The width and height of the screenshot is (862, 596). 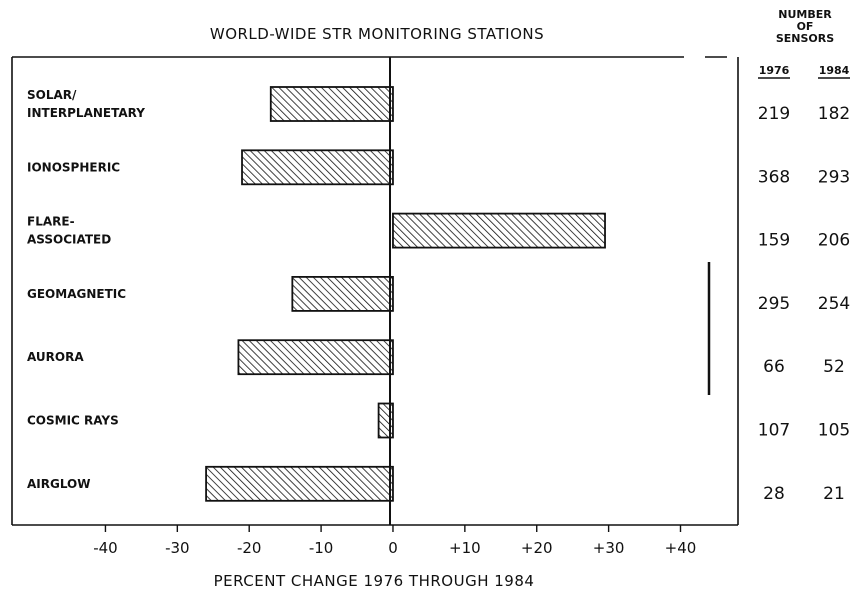 What do you see at coordinates (55, 357) in the screenshot?
I see `category-label: AURORA` at bounding box center [55, 357].